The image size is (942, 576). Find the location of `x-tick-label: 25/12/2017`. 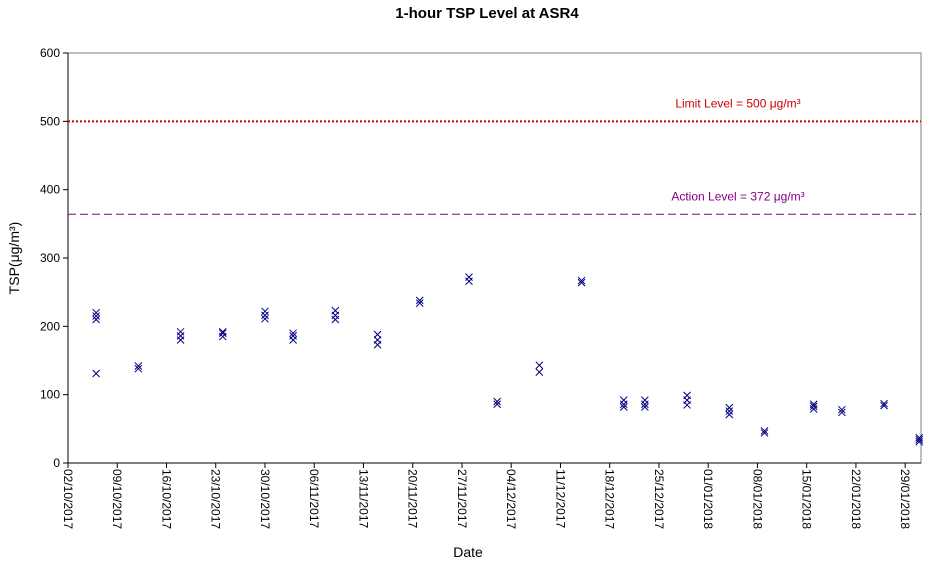

x-tick-label: 25/12/2017 is located at coordinates (659, 499).